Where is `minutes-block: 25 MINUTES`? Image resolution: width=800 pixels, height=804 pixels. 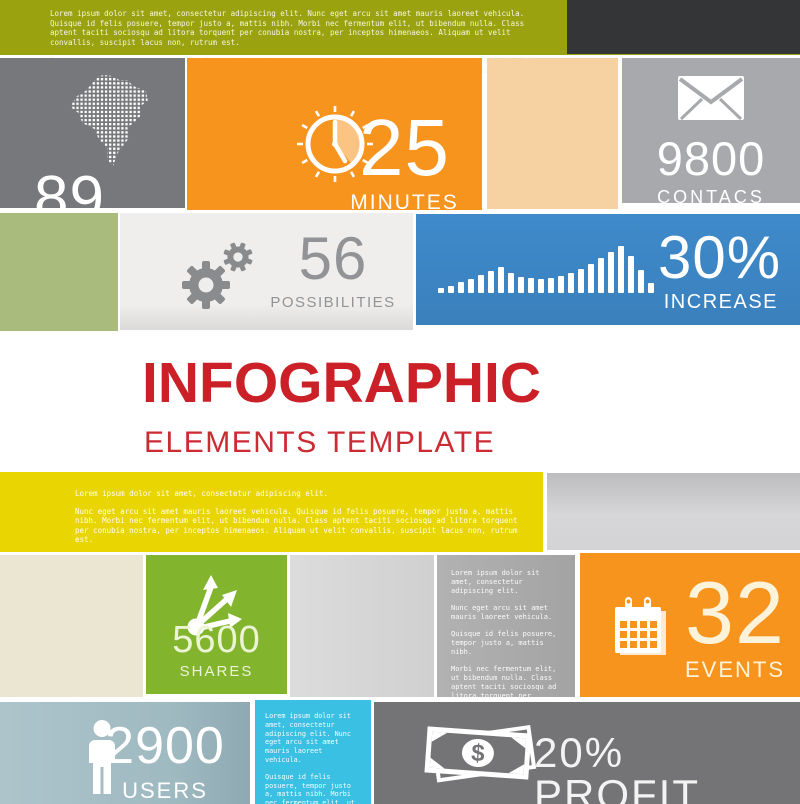 minutes-block: 25 MINUTES is located at coordinates (334, 136).